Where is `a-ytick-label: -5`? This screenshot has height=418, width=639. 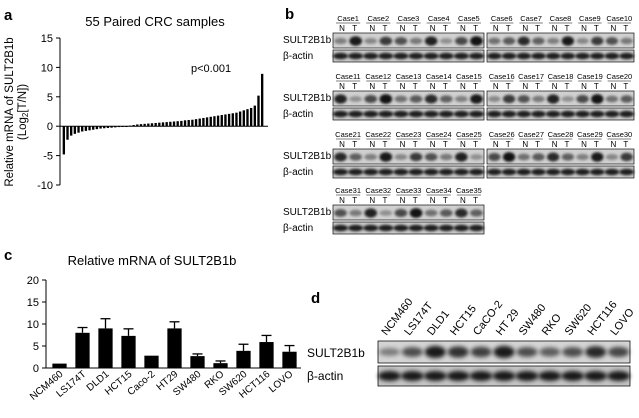
a-ytick-label: -5 is located at coordinates (48, 157).